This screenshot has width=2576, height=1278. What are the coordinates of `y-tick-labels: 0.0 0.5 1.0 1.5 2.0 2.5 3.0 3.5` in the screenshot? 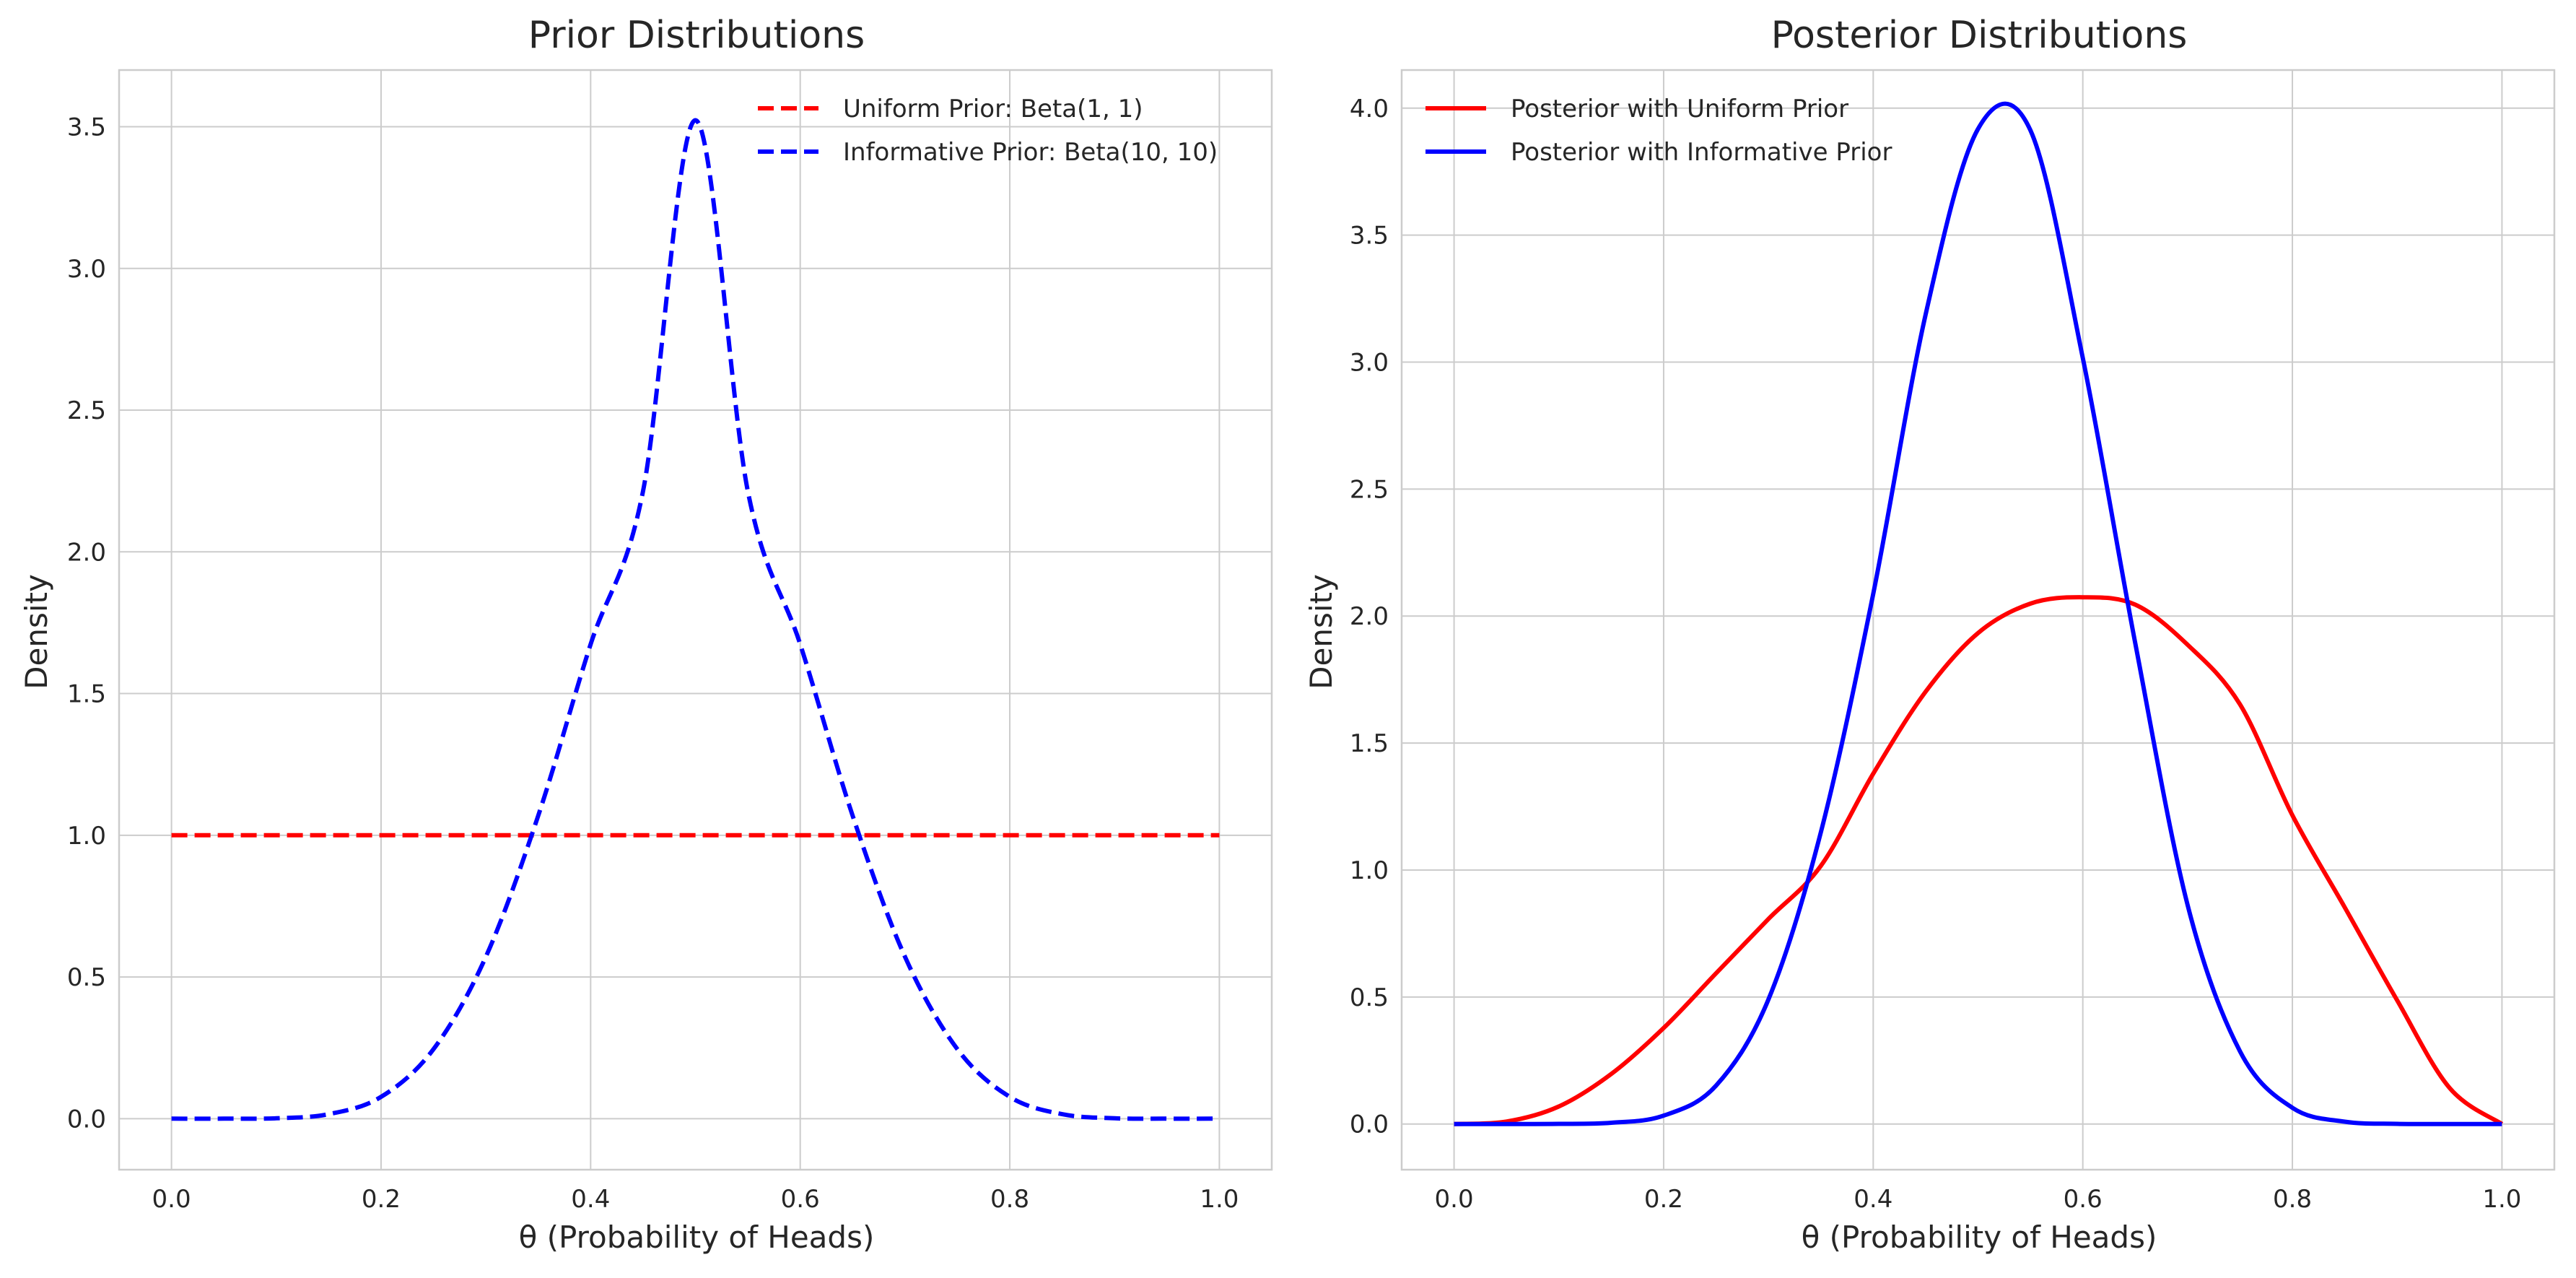 It's located at (86, 623).